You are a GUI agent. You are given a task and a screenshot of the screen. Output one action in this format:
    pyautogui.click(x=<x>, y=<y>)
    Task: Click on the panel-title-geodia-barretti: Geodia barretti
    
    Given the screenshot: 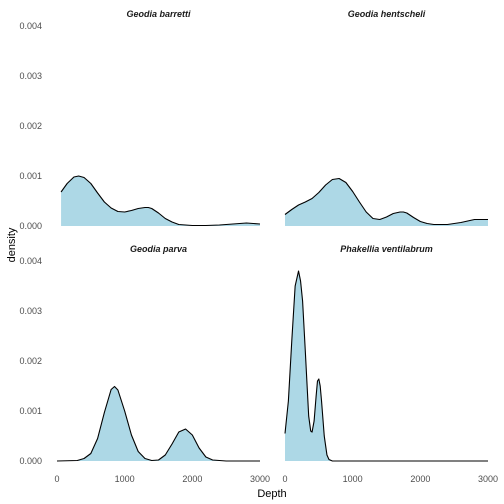 What is the action you would take?
    pyautogui.click(x=158, y=14)
    